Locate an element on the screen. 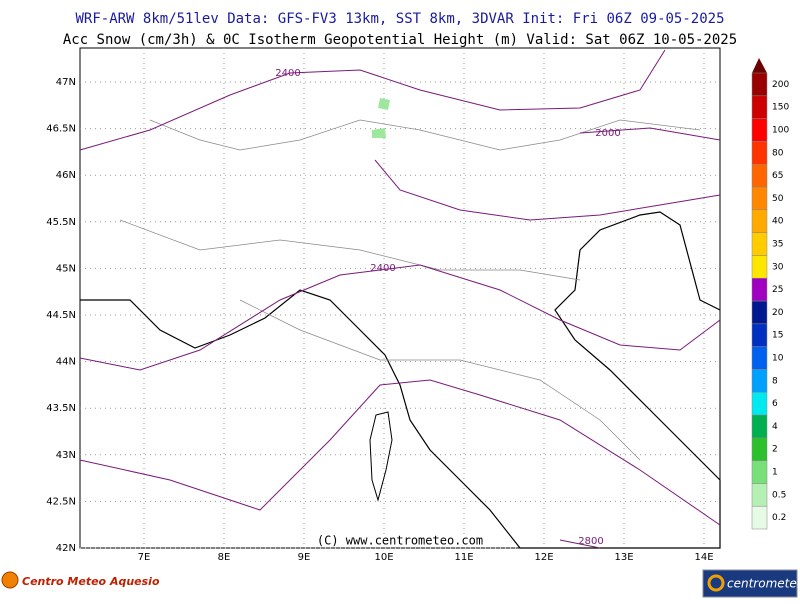  colorbar-label: 4 is located at coordinates (775, 427).